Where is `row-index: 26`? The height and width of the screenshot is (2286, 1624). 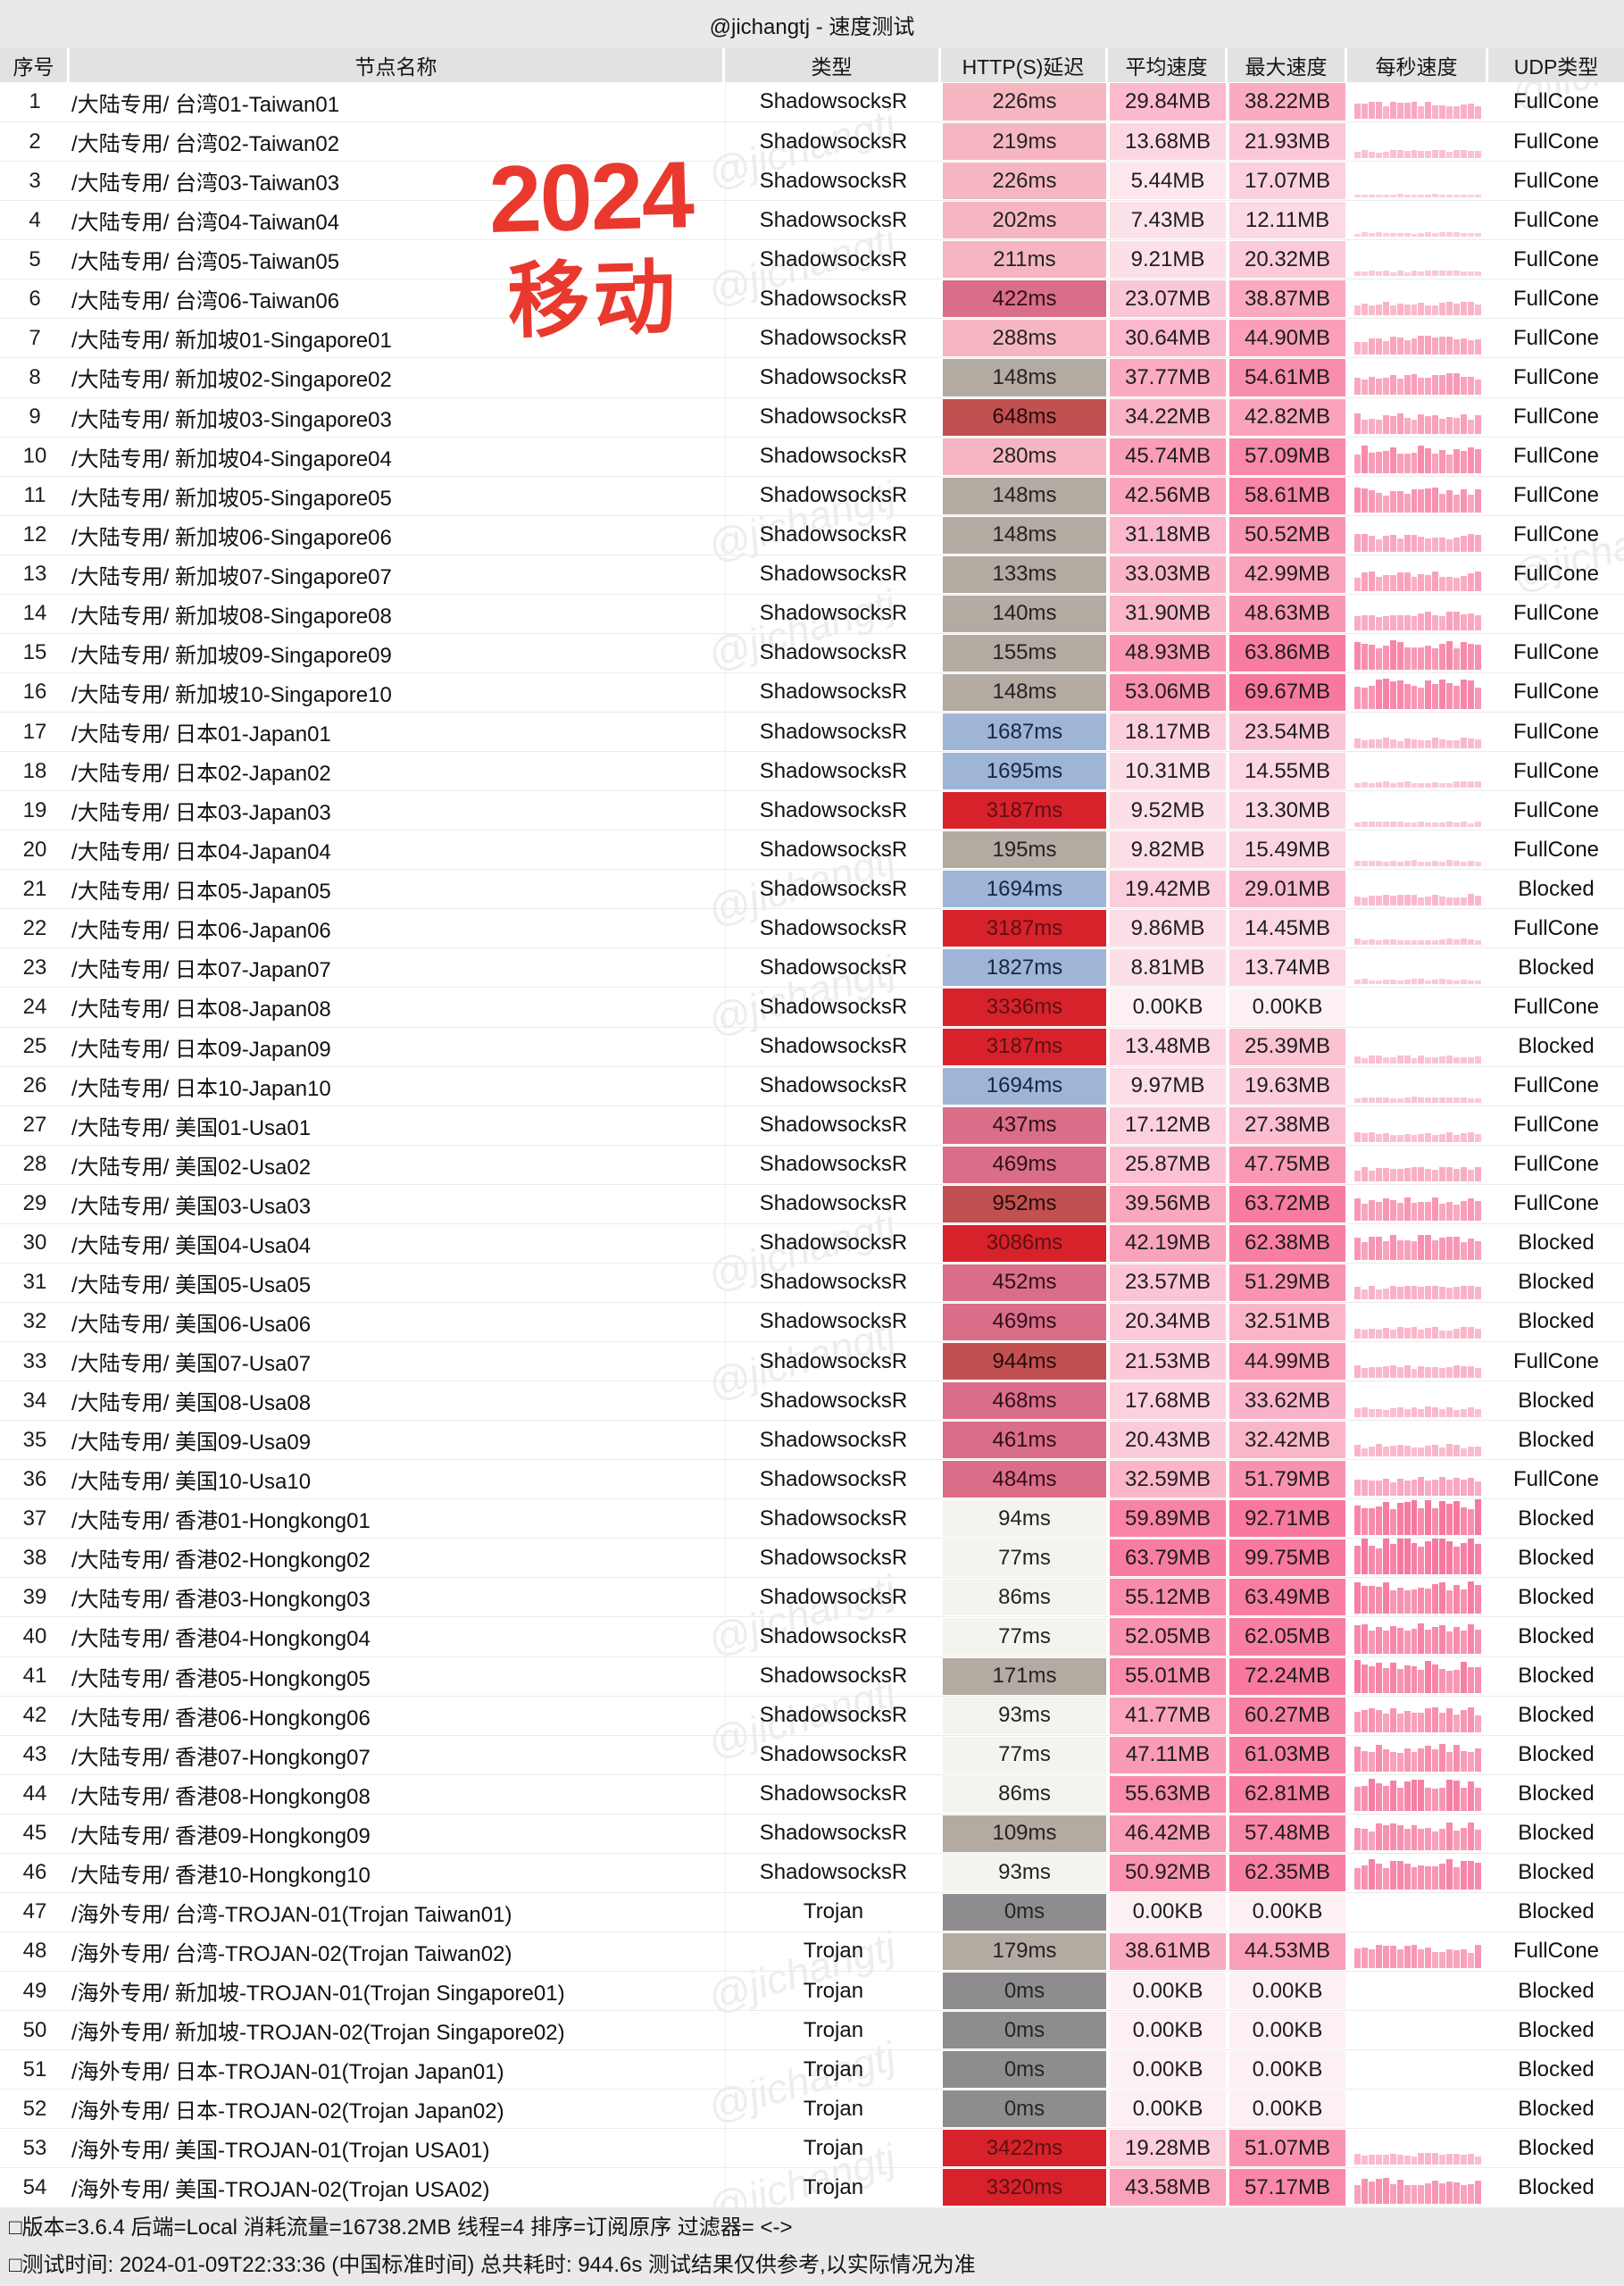 row-index: 26 is located at coordinates (34, 1085).